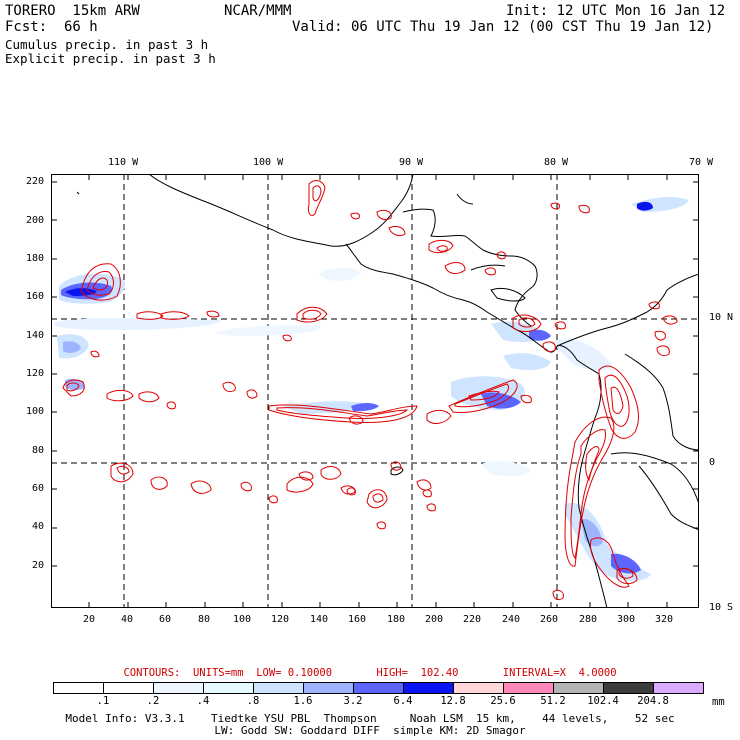  I want to click on border-ecuador-peru, so click(654, 478).